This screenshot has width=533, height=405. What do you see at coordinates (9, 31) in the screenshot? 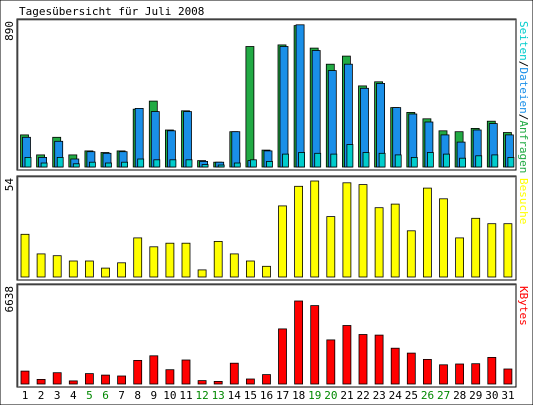
I see `y-max-label: 890` at bounding box center [9, 31].